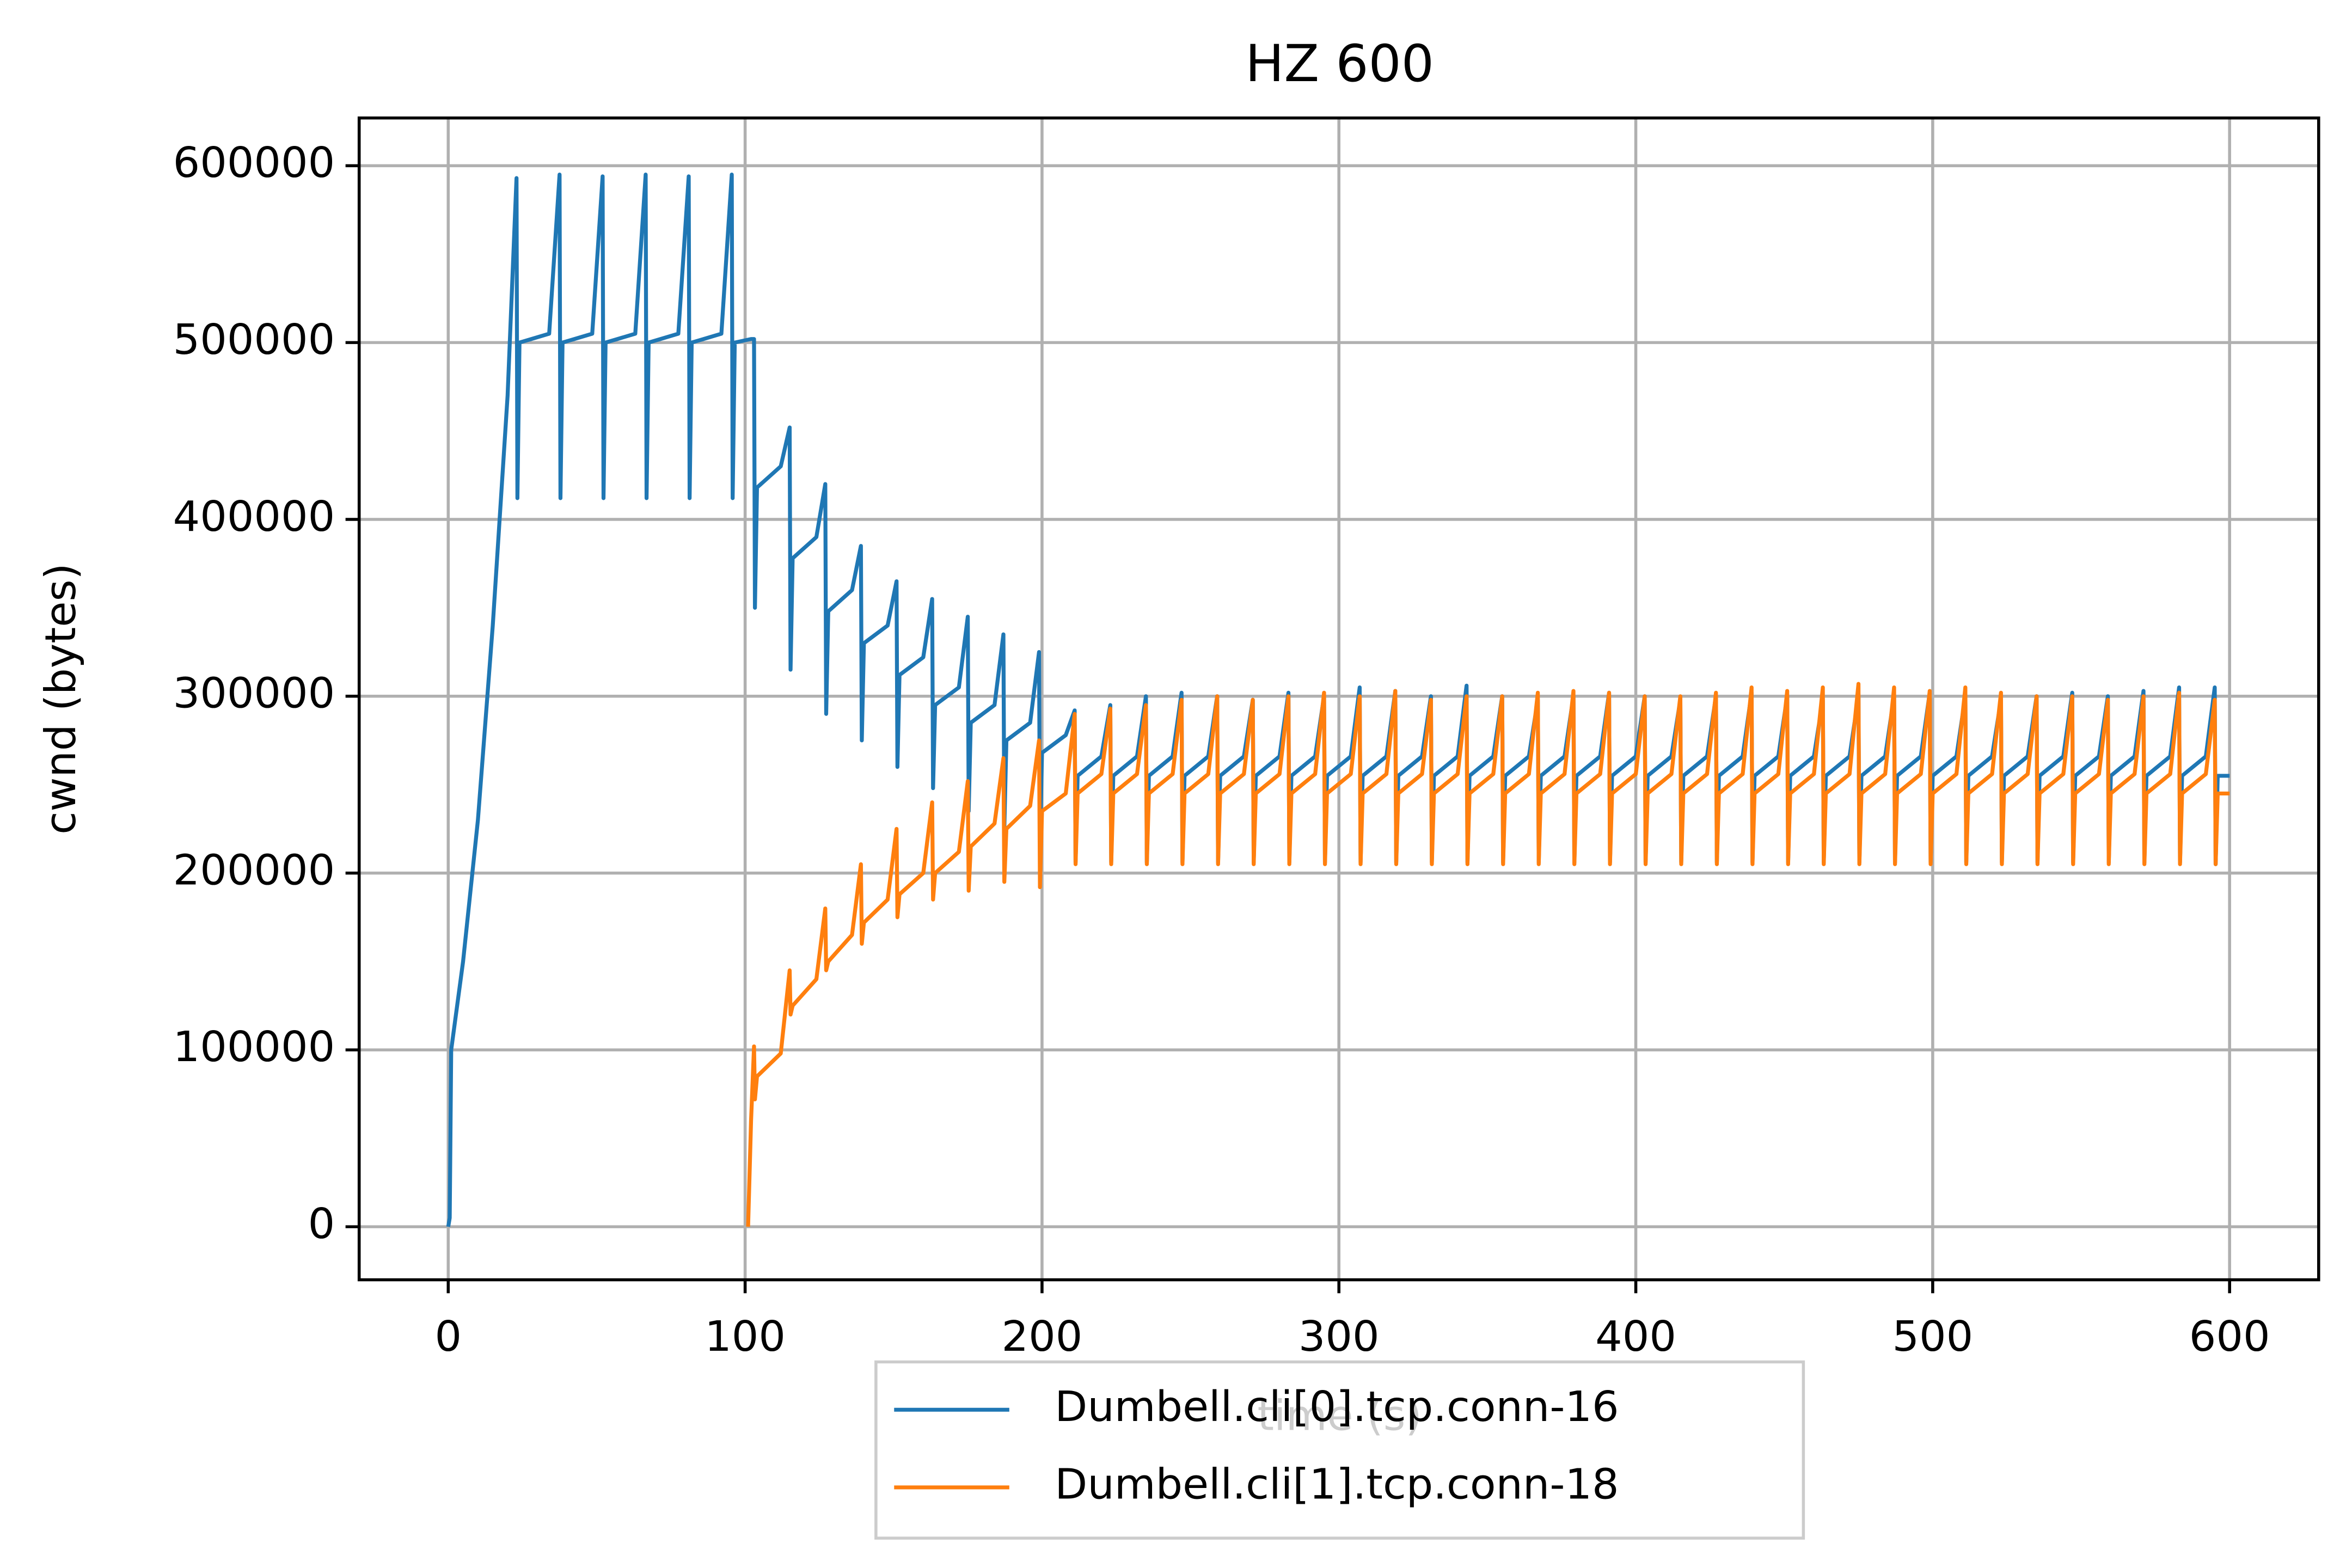 The height and width of the screenshot is (1568, 2352). What do you see at coordinates (61, 699) in the screenshot?
I see `y-axis-label: cwnd (bytes)` at bounding box center [61, 699].